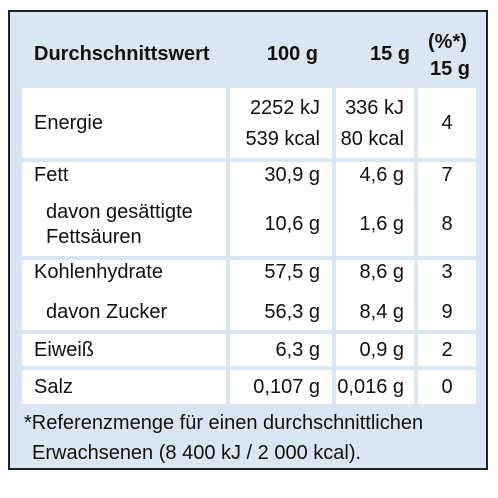  What do you see at coordinates (292, 312) in the screenshot?
I see `value-100g: 56,3 g` at bounding box center [292, 312].